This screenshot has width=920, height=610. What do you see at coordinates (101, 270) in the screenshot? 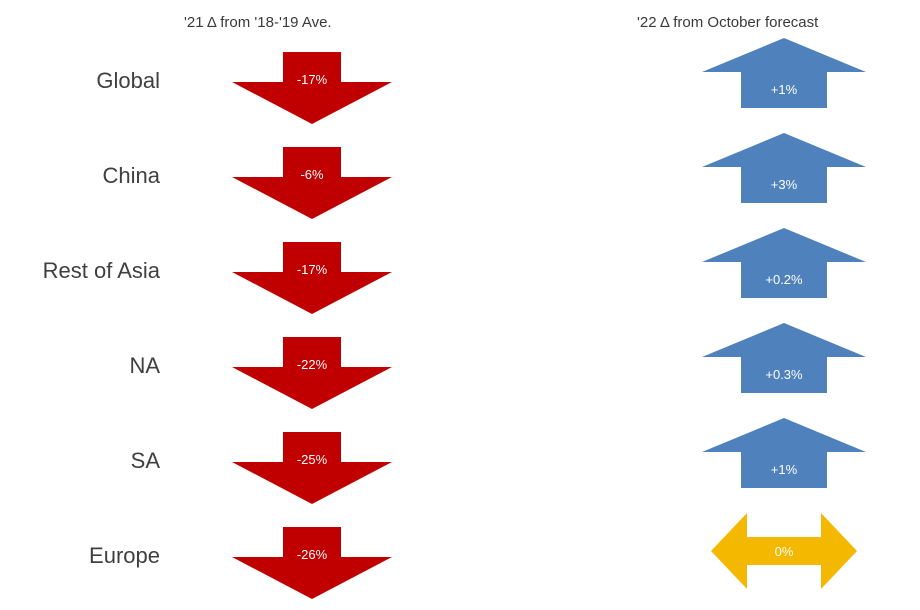
I see `region-label: Rest of Asia` at bounding box center [101, 270].